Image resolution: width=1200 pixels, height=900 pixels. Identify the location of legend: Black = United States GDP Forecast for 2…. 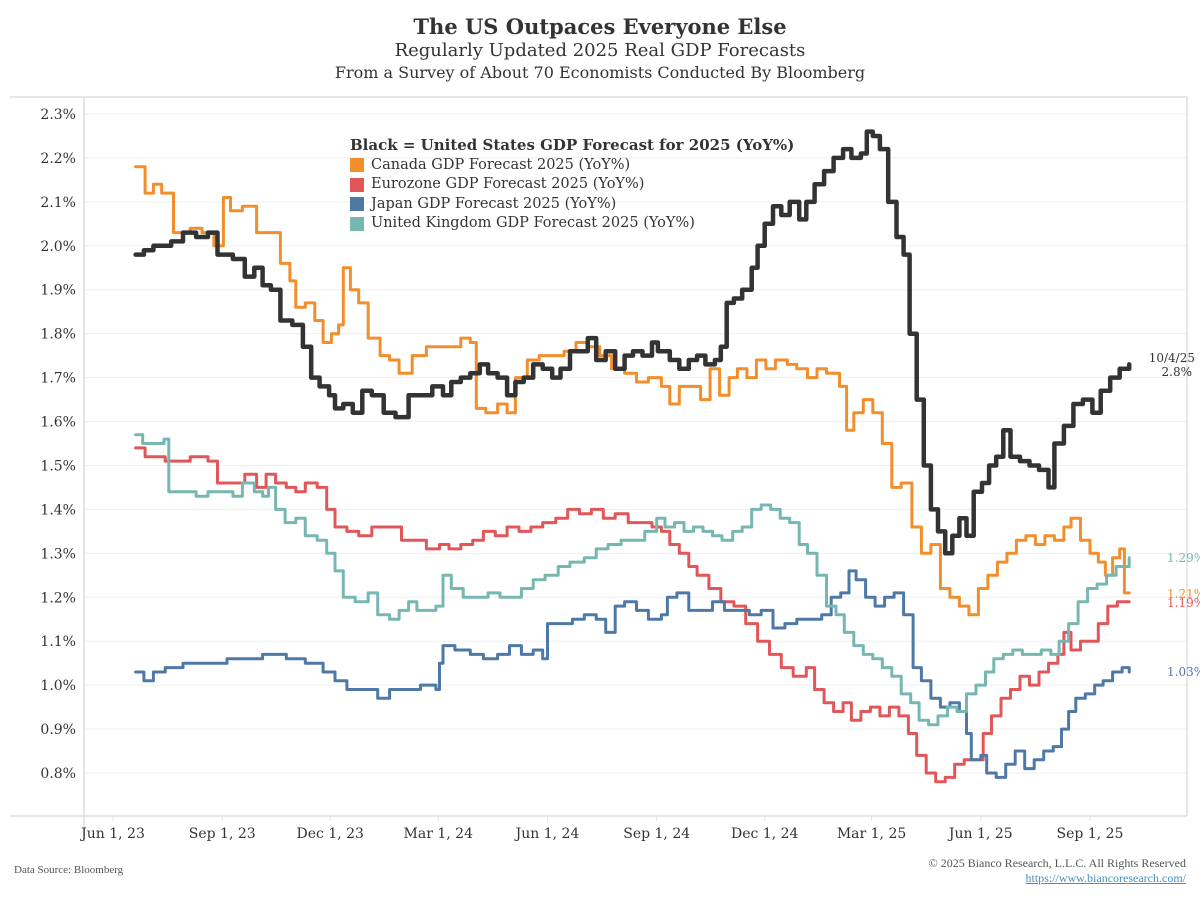
(572, 185).